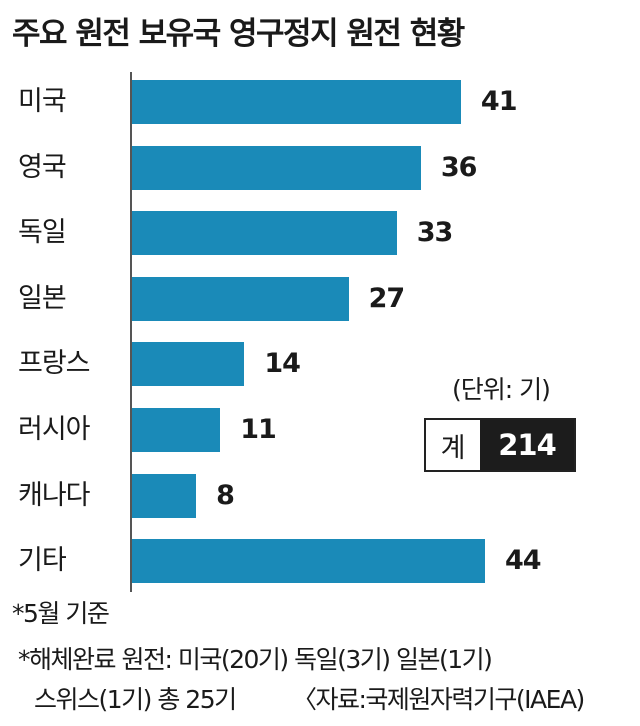 This screenshot has width=640, height=726. What do you see at coordinates (42, 233) in the screenshot?
I see `category-label: 독일` at bounding box center [42, 233].